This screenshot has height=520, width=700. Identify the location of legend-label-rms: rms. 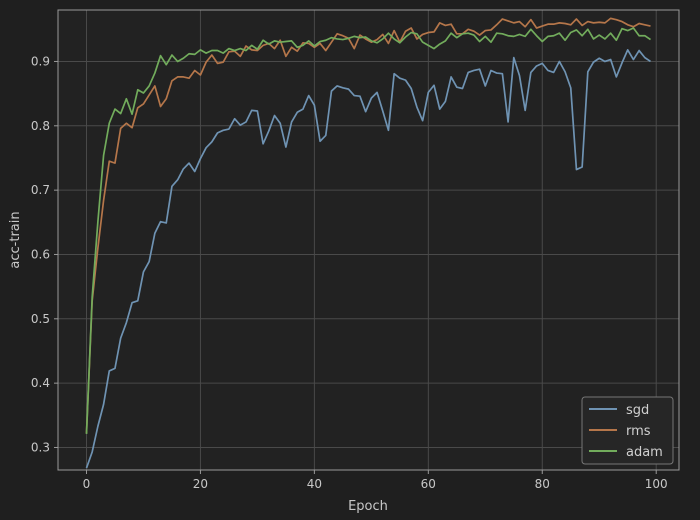
(638, 431).